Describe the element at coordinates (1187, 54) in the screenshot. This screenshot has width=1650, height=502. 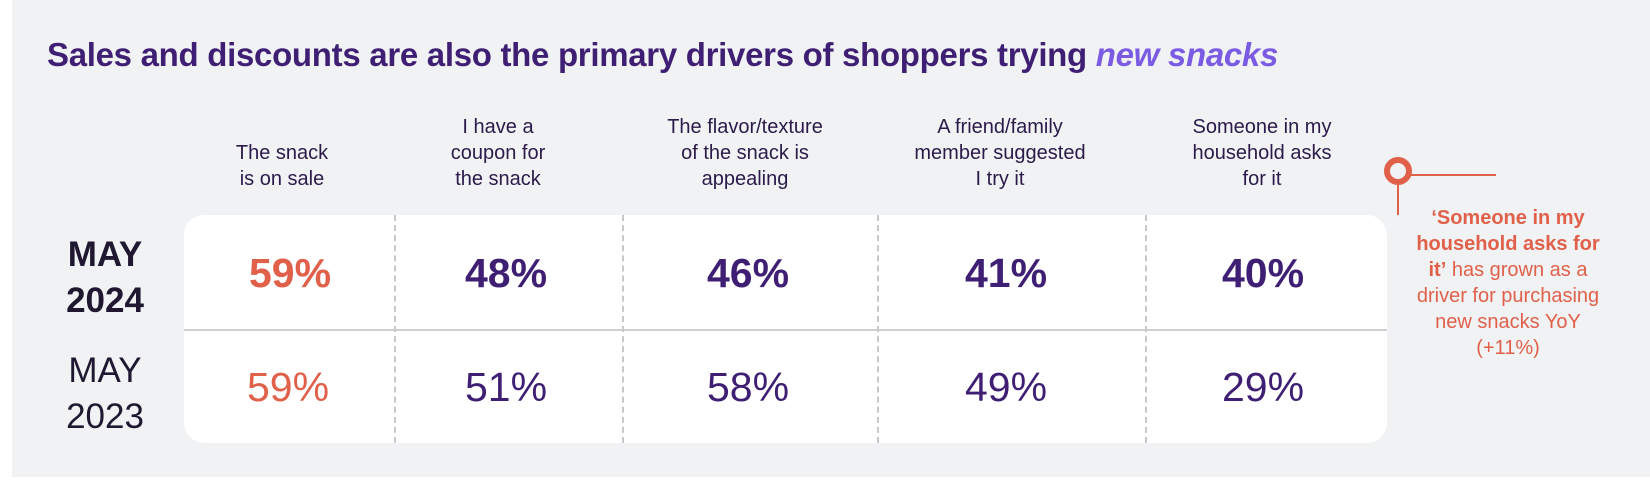
I see `title-emphasis: new snacks` at that location.